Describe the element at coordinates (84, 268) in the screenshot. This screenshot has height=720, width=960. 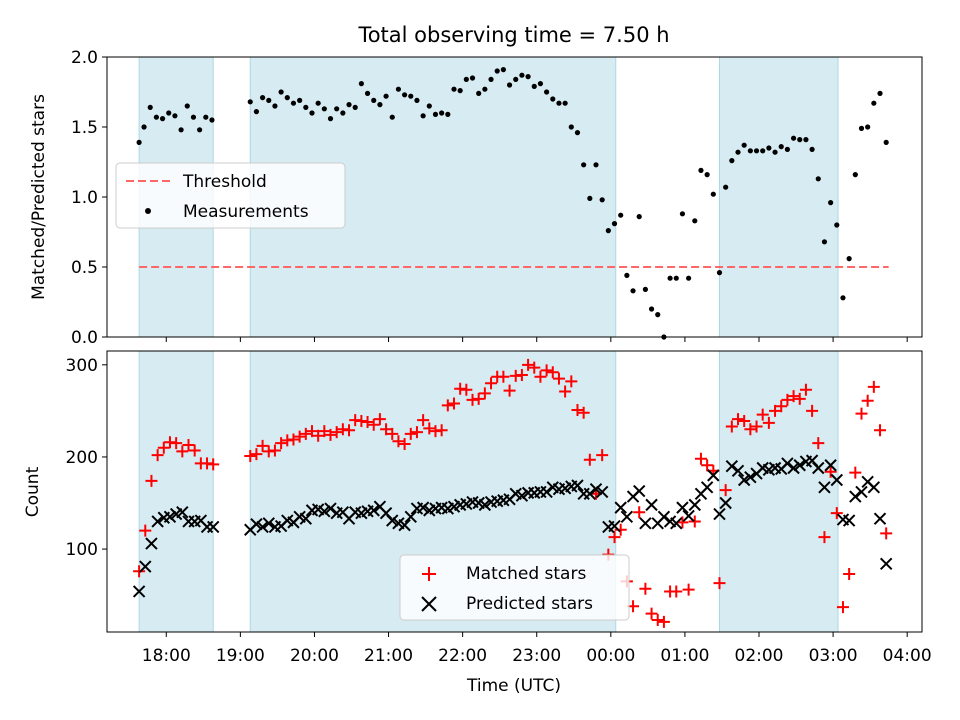
I see `top-y-tick-label: 0.5` at that location.